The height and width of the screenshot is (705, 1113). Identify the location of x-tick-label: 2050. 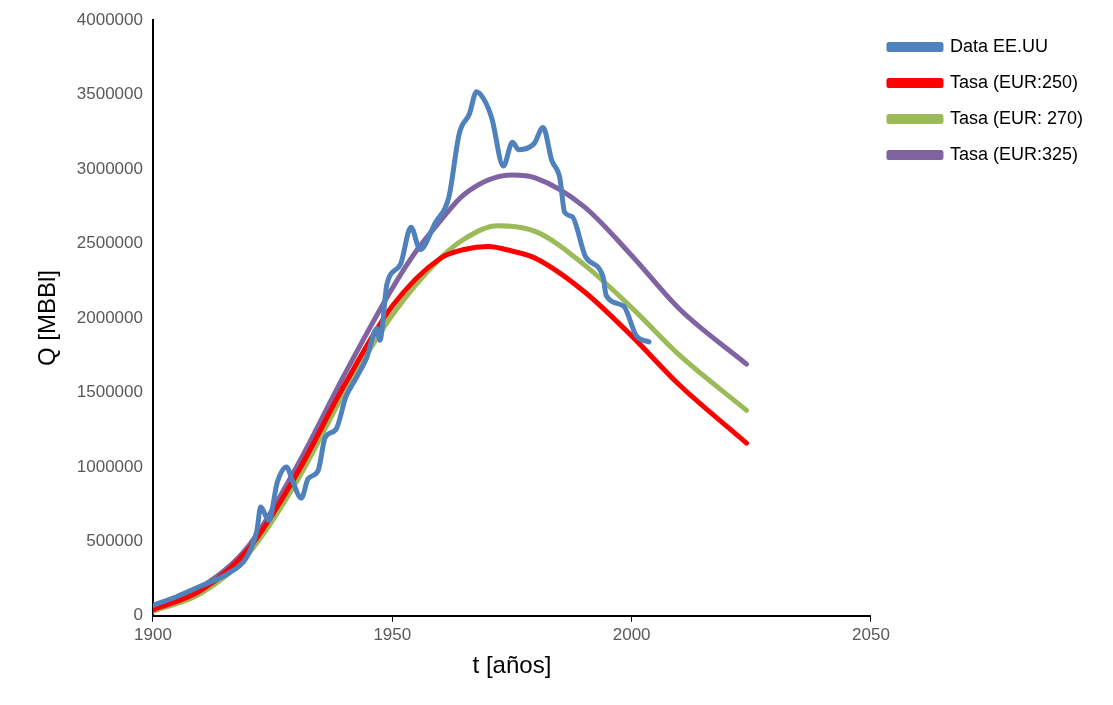
(871, 634).